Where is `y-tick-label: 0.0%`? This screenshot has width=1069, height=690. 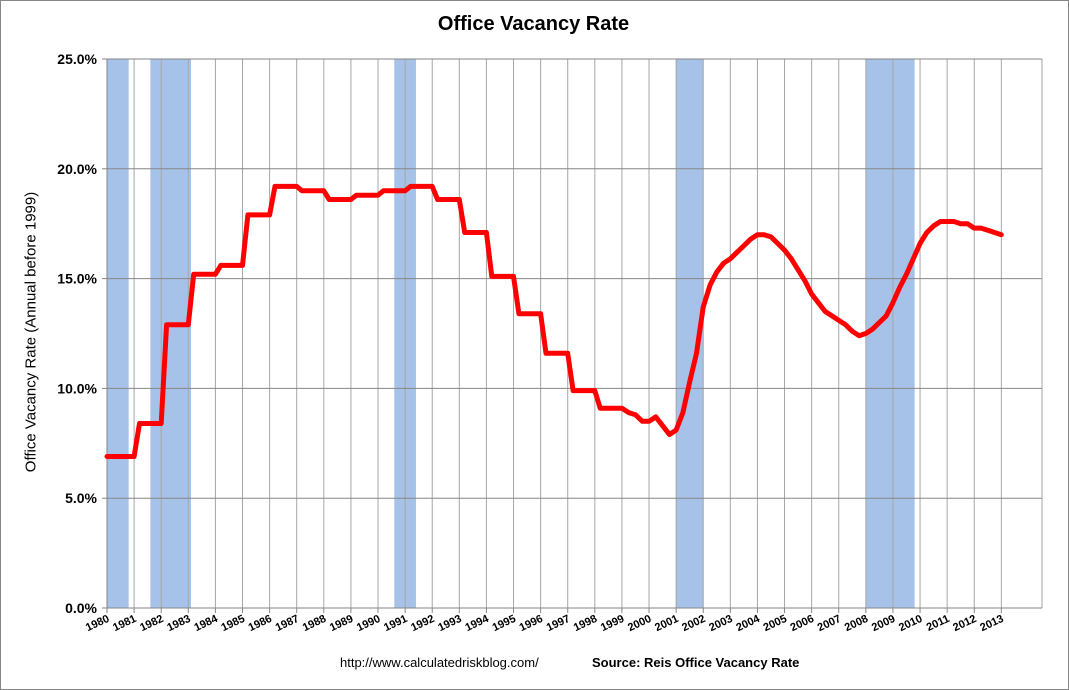
y-tick-label: 0.0% is located at coordinates (81, 608).